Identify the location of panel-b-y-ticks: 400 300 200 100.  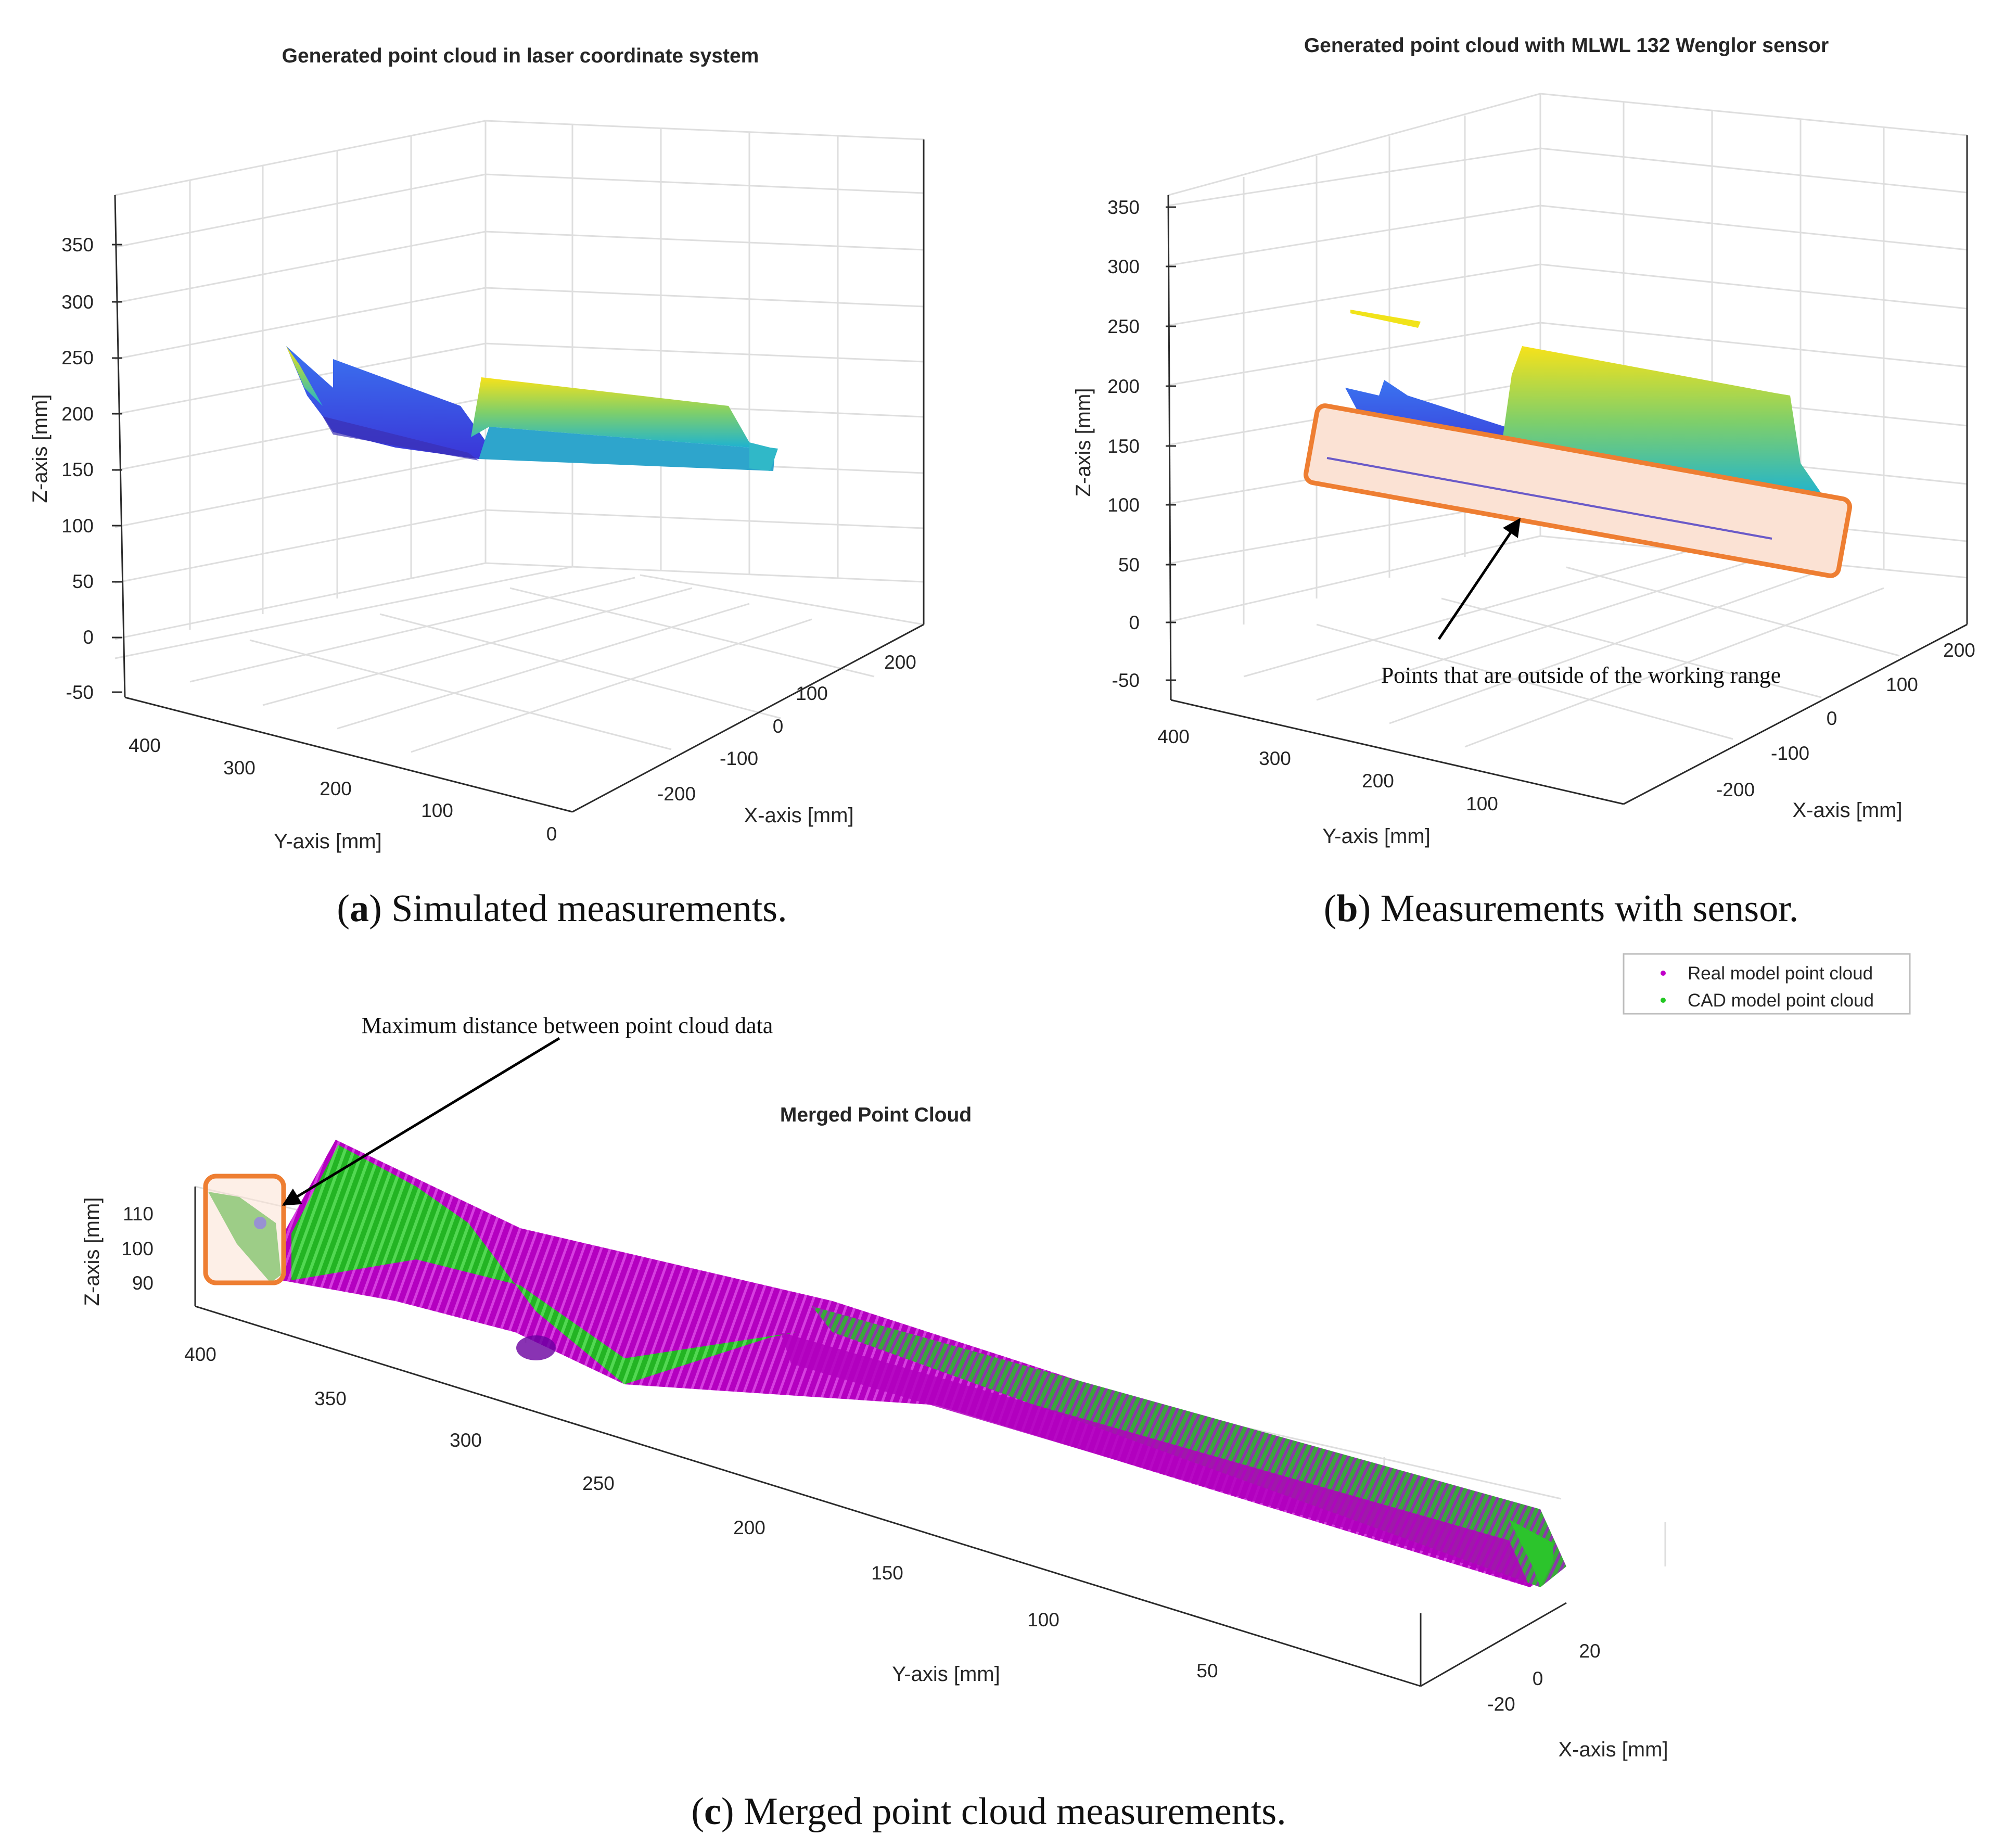
(1328, 770).